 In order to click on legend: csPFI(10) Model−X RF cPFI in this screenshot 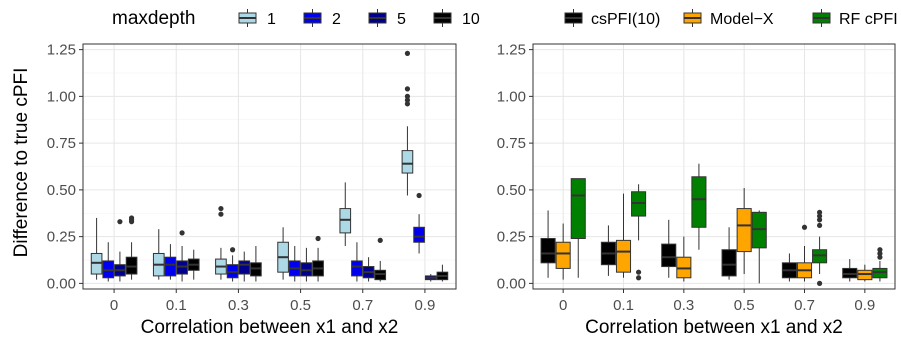, I will do `click(731, 18)`.